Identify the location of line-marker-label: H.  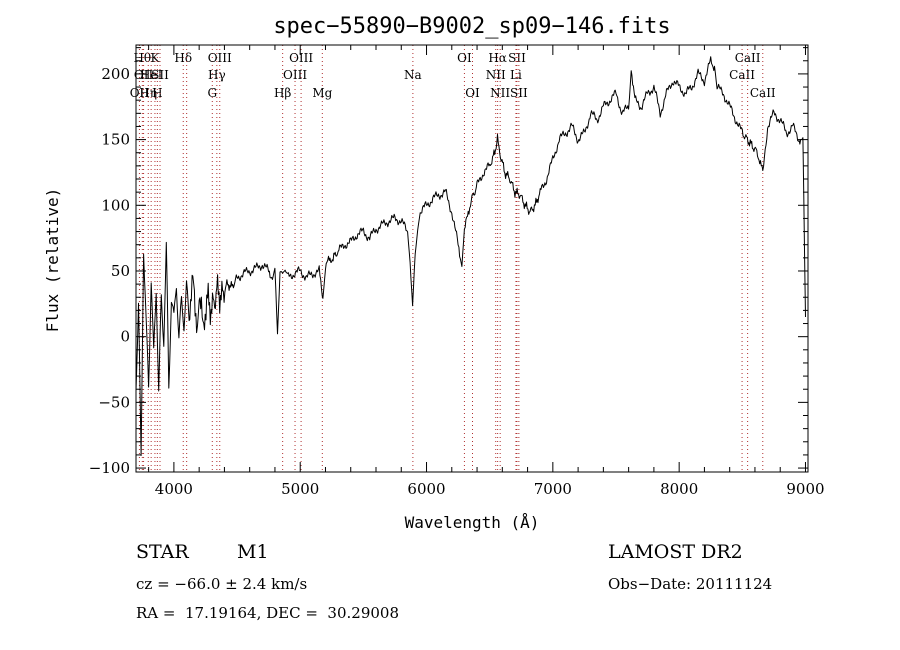
(157, 93).